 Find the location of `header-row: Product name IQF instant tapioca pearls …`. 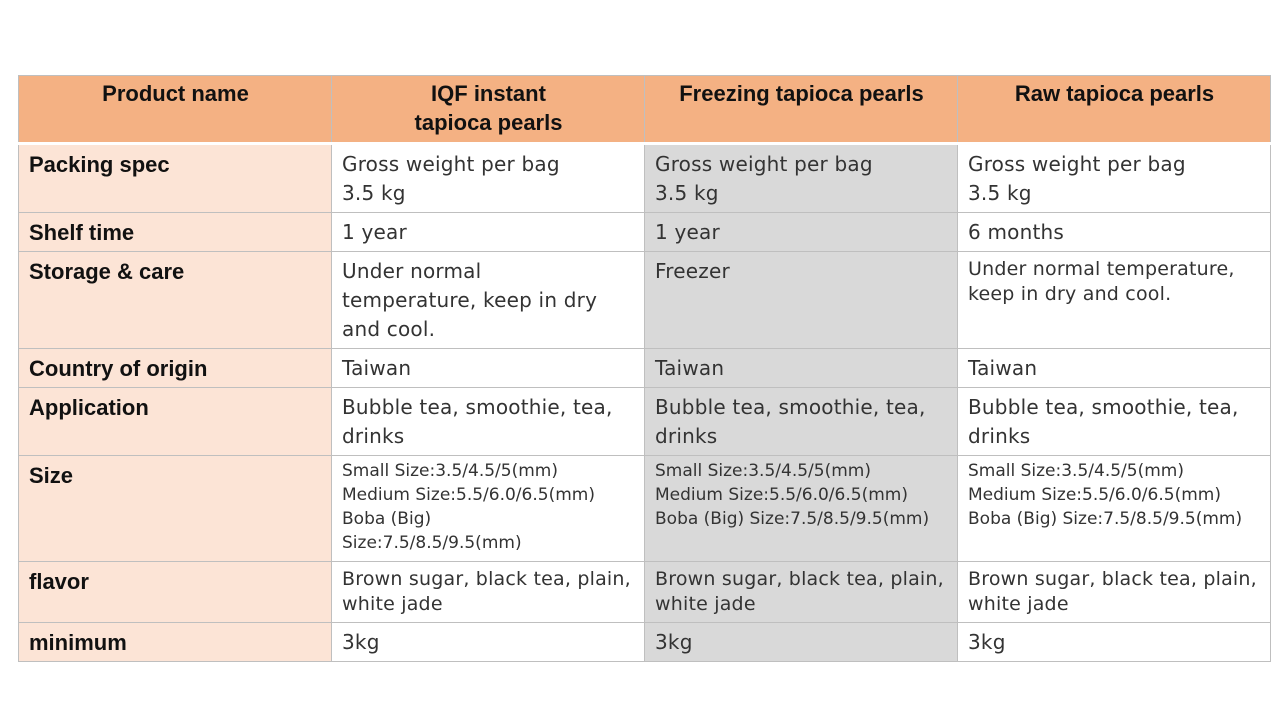

header-row: Product name IQF instant tapioca pearls … is located at coordinates (644, 110).